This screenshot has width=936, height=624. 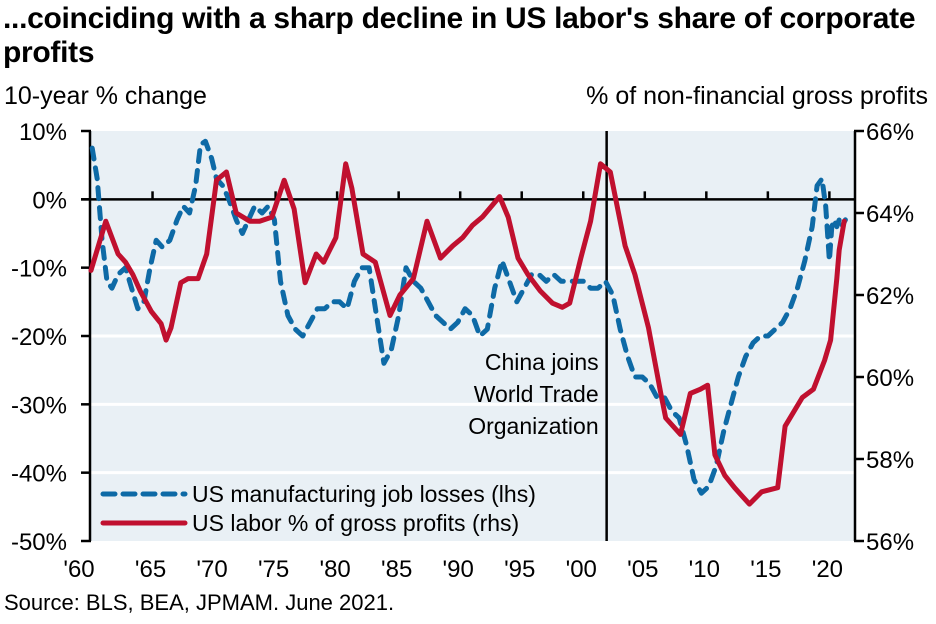 I want to click on source-note: Source: BLS, BEA, JPMAM. June 2021., so click(x=199, y=602).